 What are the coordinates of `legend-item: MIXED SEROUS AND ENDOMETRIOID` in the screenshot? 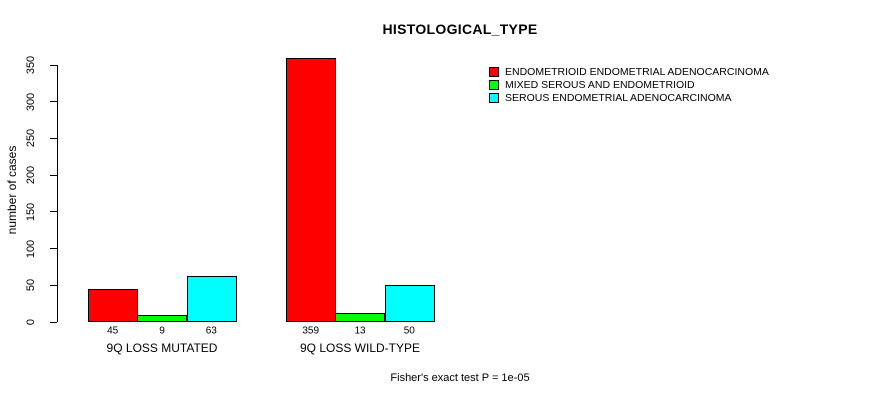 It's located at (629, 84).